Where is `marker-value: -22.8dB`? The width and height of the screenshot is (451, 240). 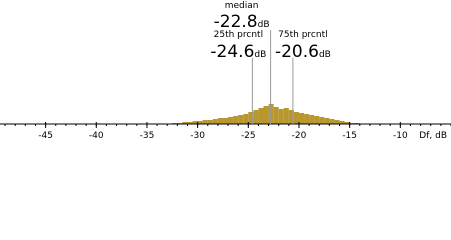
marker-value: -22.8dB is located at coordinates (242, 22).